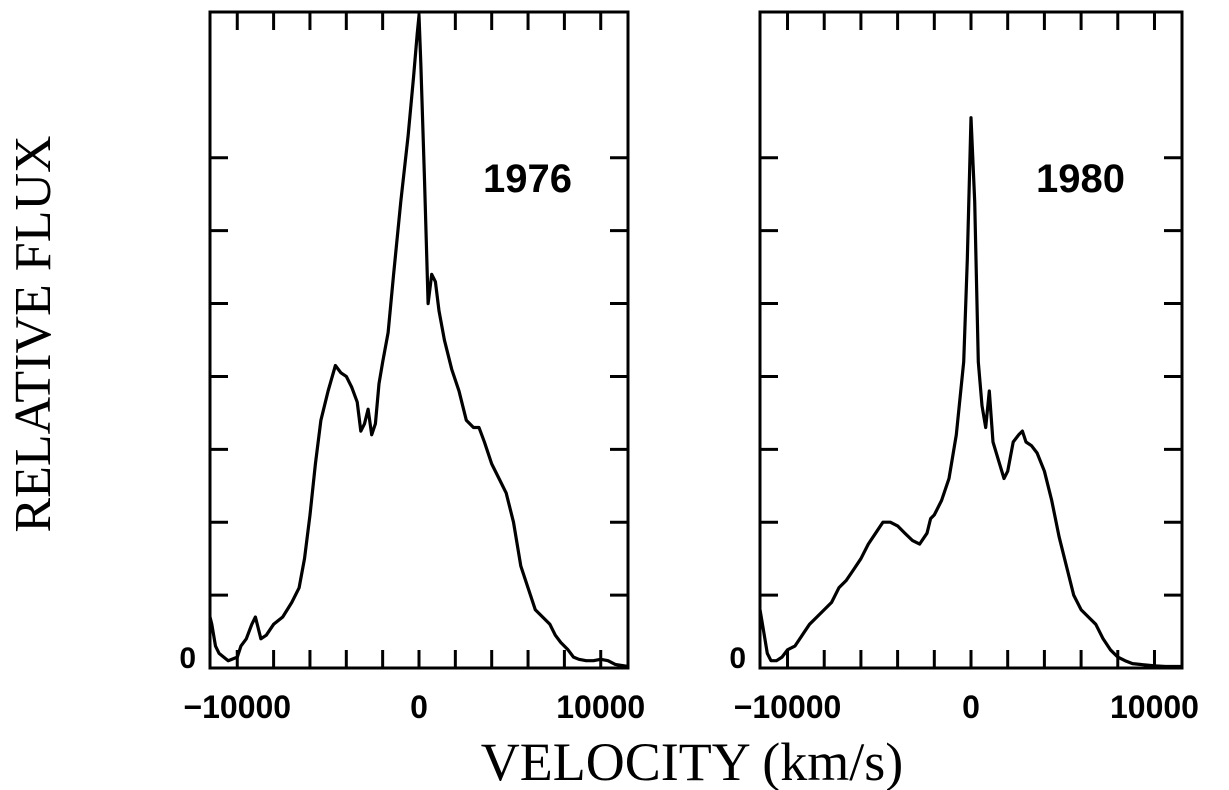  Describe the element at coordinates (33, 333) in the screenshot. I see `y-axis-label: RELATIVE FLUX` at that location.